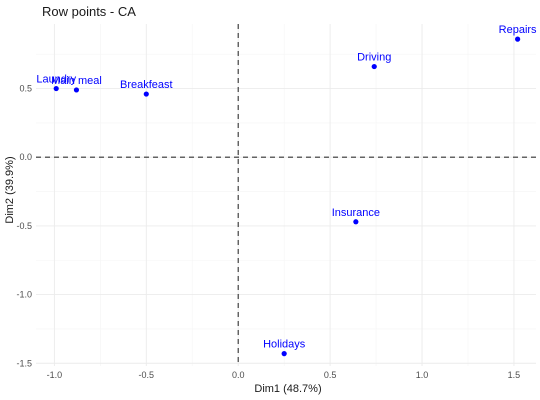  I want to click on y-axis-ticks: -1.5 -1.0 -0.5 0.0 0.5, so click(24, 226).